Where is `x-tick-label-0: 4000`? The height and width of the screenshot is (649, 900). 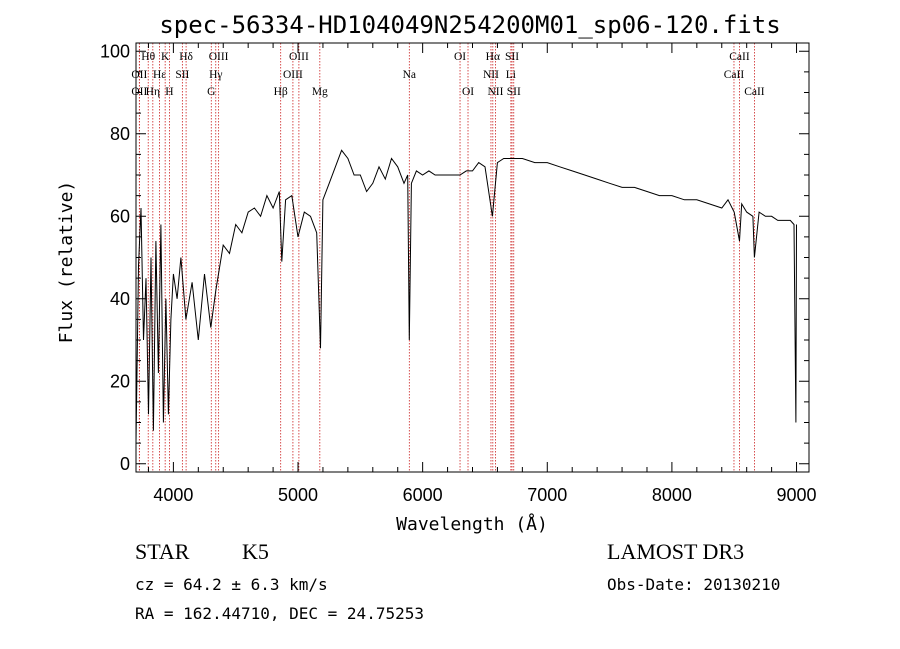 x-tick-label-0: 4000 is located at coordinates (173, 495).